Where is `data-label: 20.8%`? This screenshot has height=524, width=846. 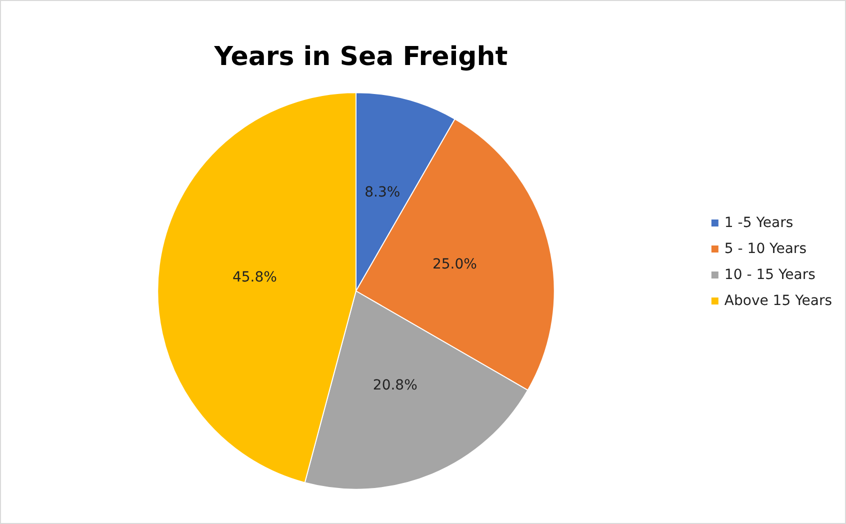
data-label: 20.8% is located at coordinates (395, 385).